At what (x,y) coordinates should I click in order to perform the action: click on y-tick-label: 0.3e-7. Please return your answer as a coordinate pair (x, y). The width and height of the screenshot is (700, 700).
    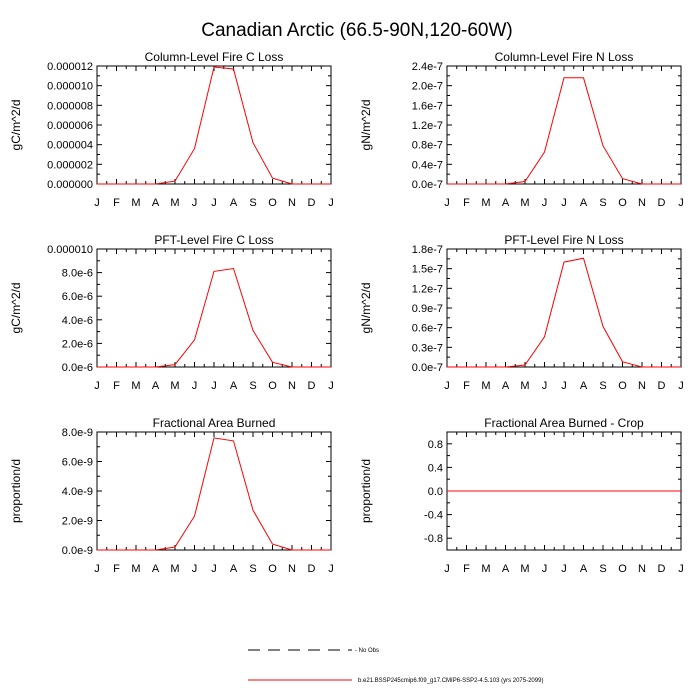
    Looking at the image, I should click on (427, 348).